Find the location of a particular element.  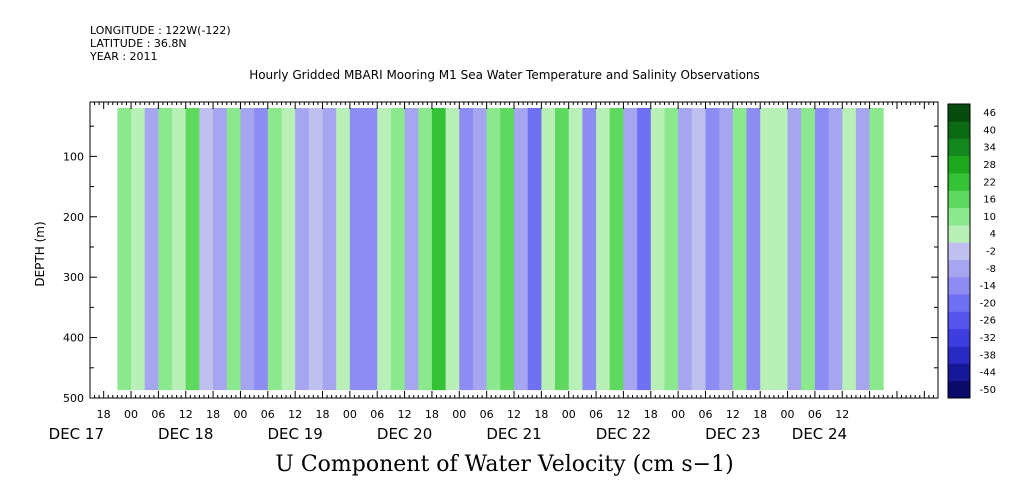

x-date-label: DEC 24 is located at coordinates (819, 434).